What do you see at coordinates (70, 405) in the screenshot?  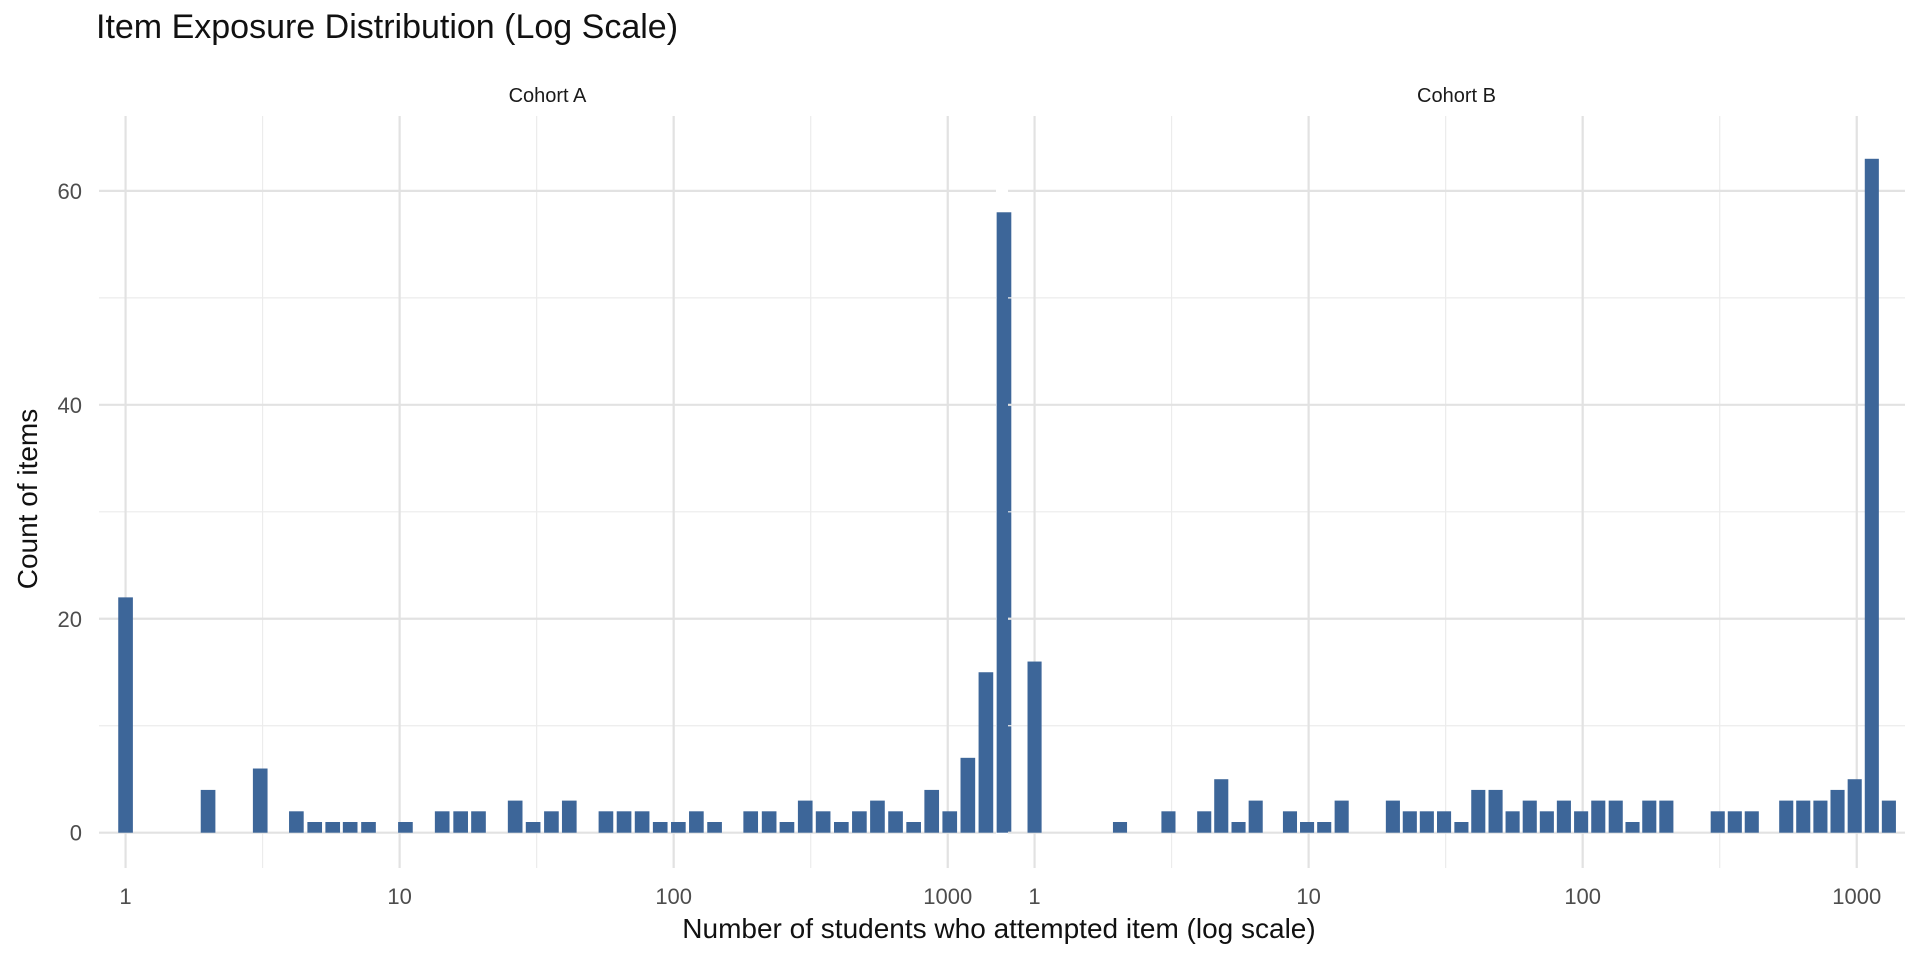 I see `y-tick-label: 40` at bounding box center [70, 405].